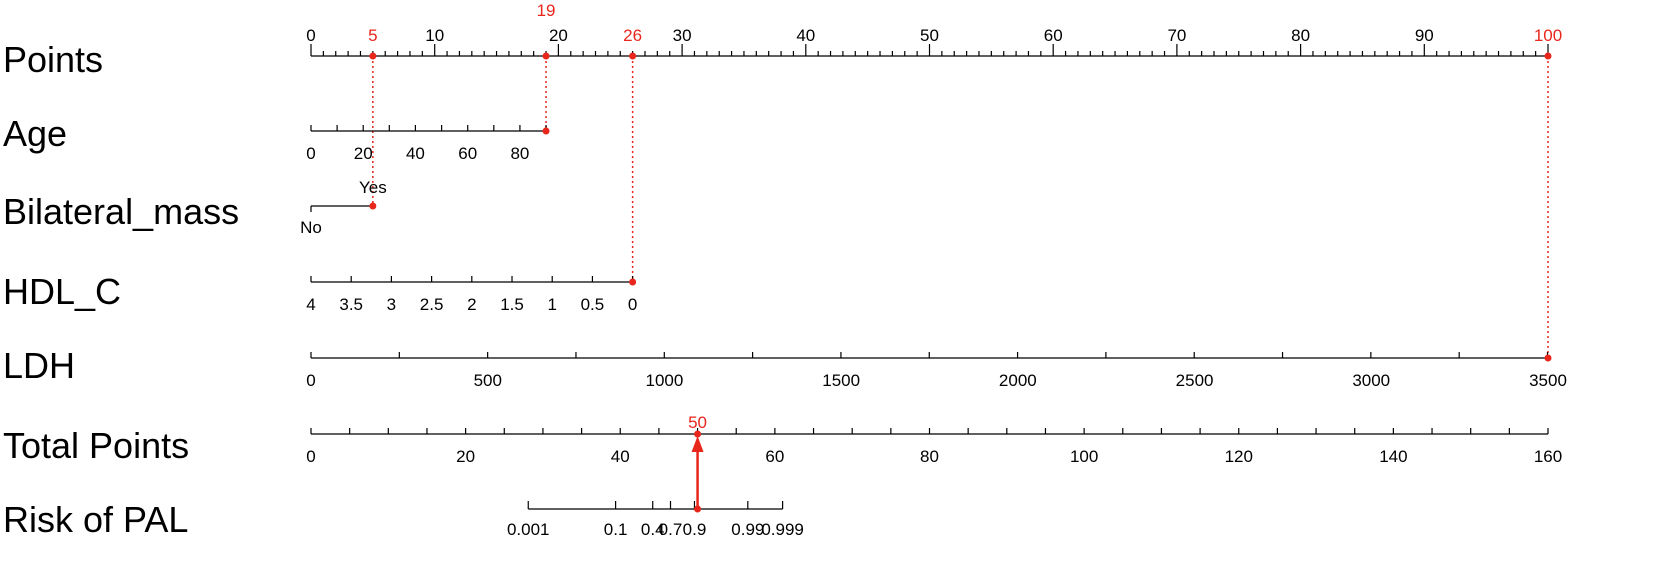  I want to click on age-tick-label: 0, so click(310, 153).